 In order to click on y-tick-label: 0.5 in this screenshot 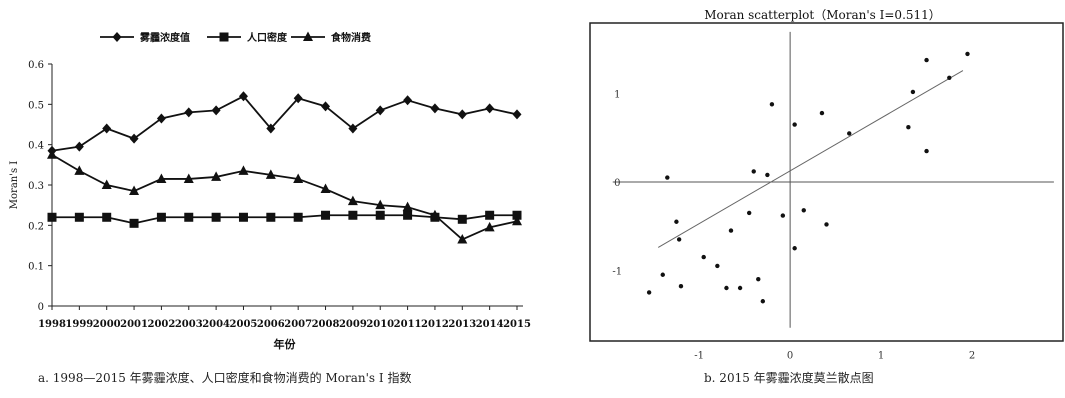, I will do `click(36, 105)`.